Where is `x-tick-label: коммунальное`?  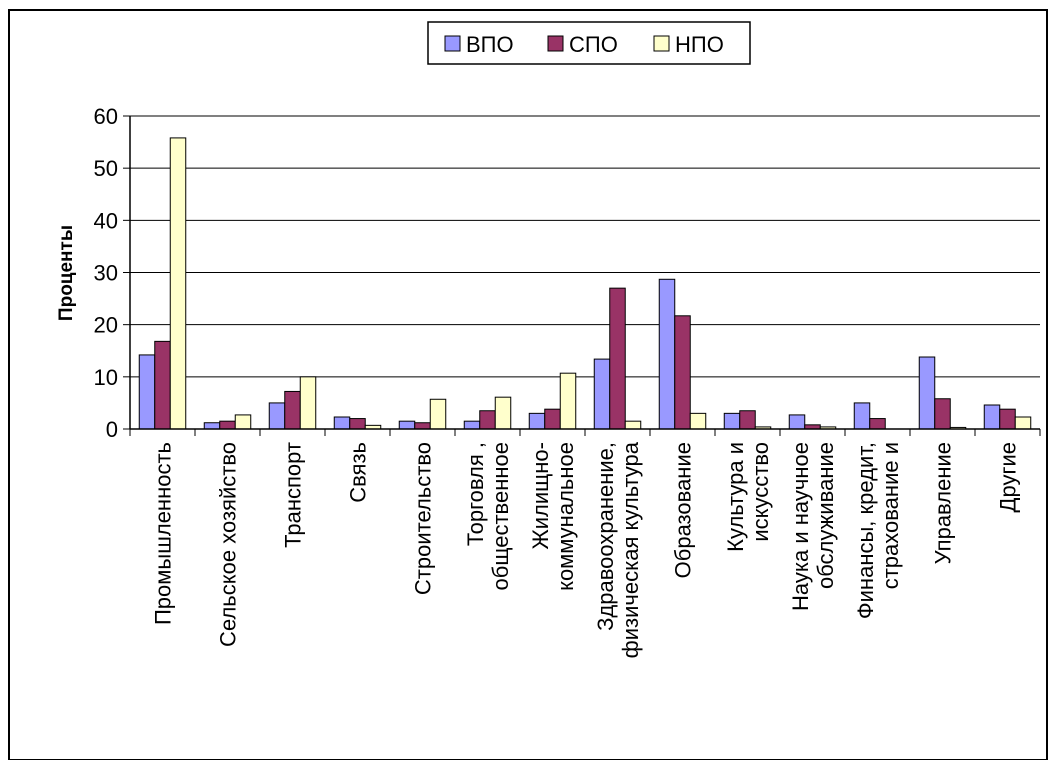 x-tick-label: коммунальное is located at coordinates (565, 516).